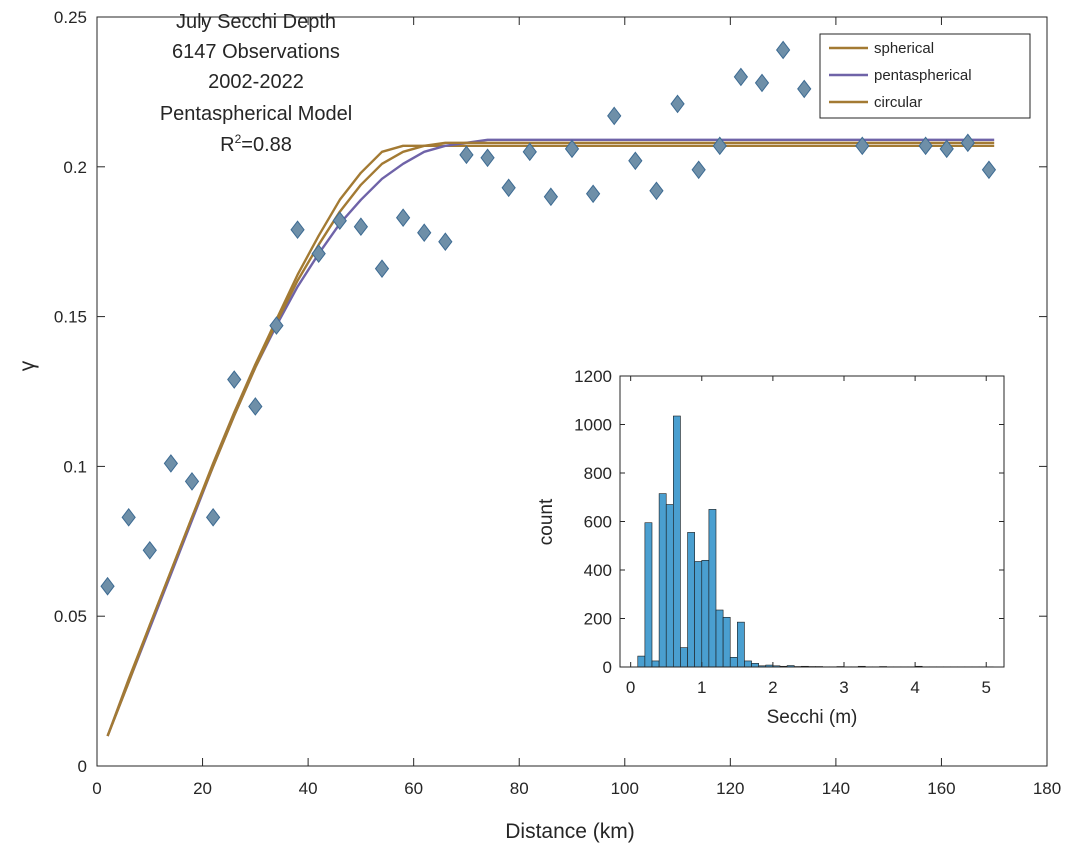  Describe the element at coordinates (27, 365) in the screenshot. I see `y-axis-label: γ` at that location.